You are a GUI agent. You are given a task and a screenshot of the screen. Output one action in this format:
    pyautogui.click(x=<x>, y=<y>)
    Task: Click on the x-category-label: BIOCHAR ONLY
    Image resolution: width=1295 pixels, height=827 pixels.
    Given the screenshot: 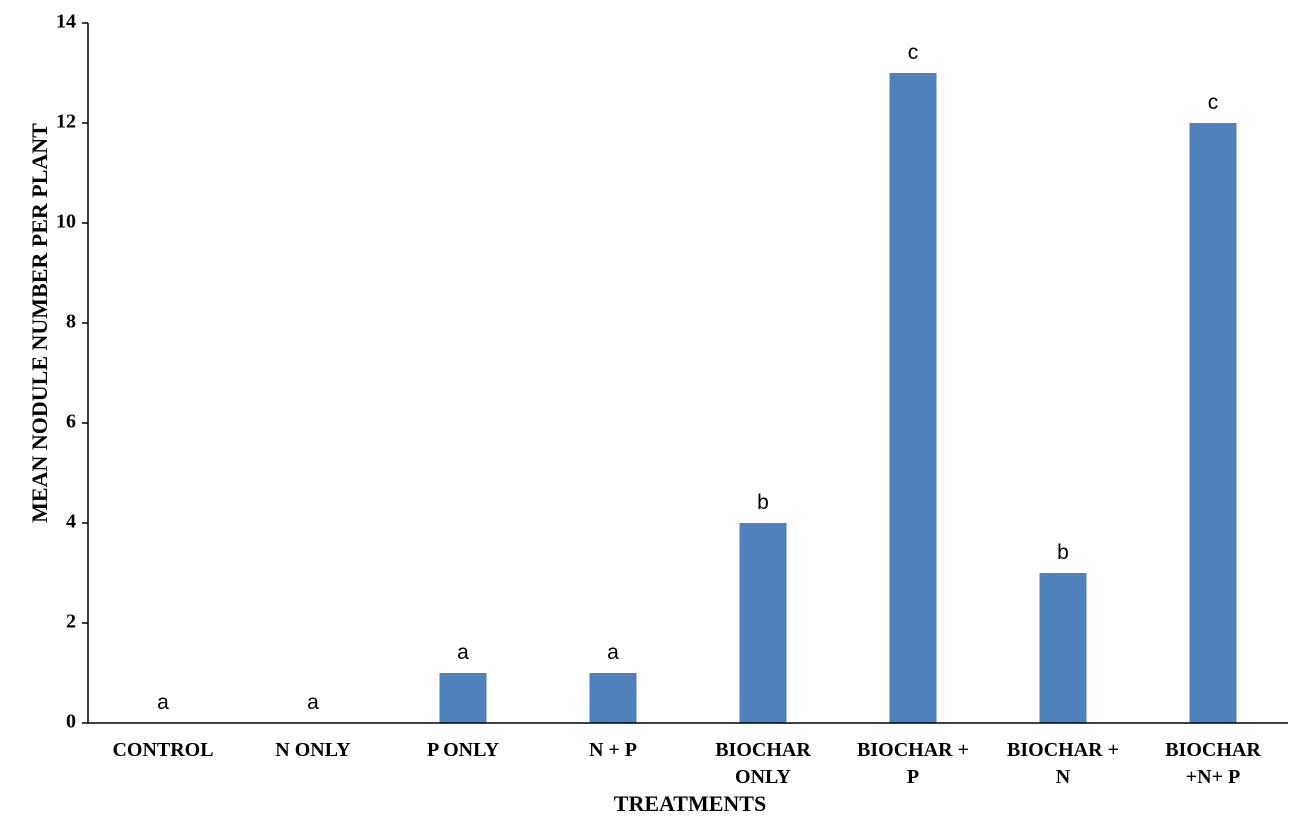 What is the action you would take?
    pyautogui.click(x=763, y=763)
    